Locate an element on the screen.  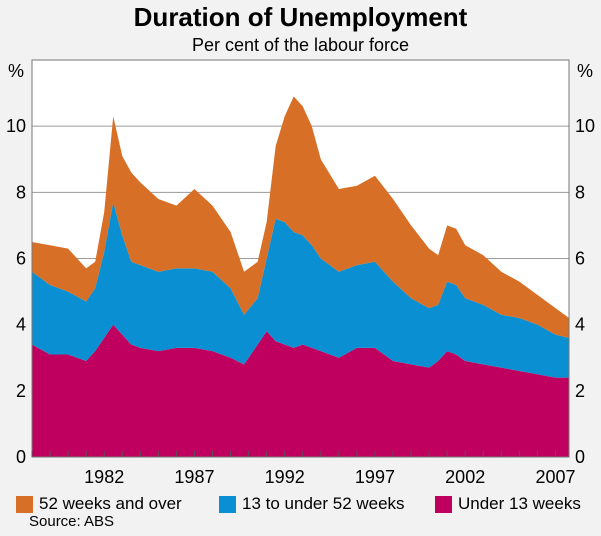
legend-label-long: 52 weeks and over is located at coordinates (110, 503).